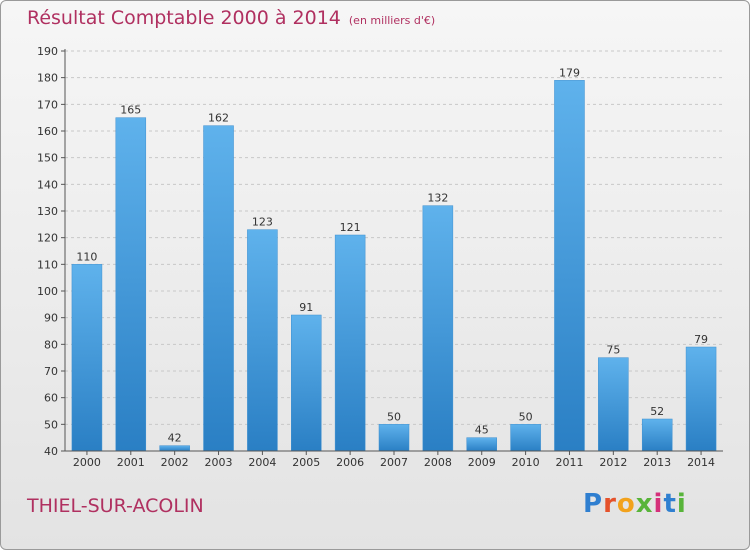 This screenshot has width=750, height=550. I want to click on town-name: THIEL-SUR-ACOLIN, so click(115, 506).